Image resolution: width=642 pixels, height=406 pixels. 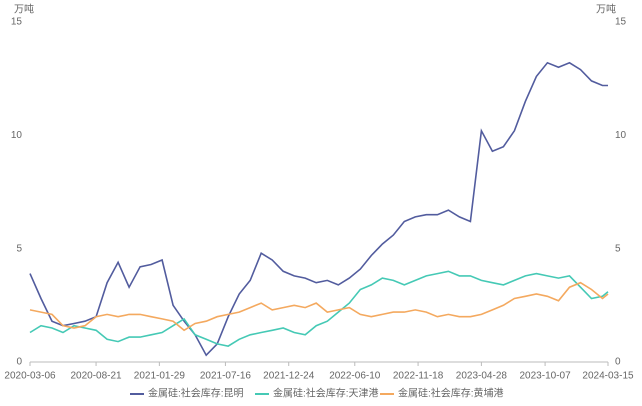 I want to click on x-tick-label: 2020-03-06, so click(x=30, y=376).